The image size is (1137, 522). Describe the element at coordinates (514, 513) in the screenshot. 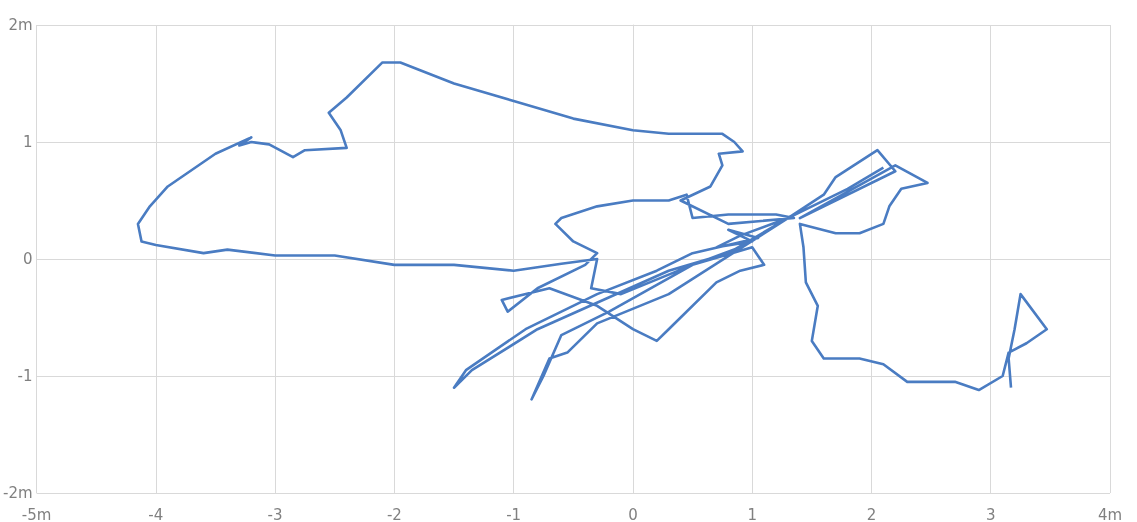

I see `x-tick-label: -1` at that location.